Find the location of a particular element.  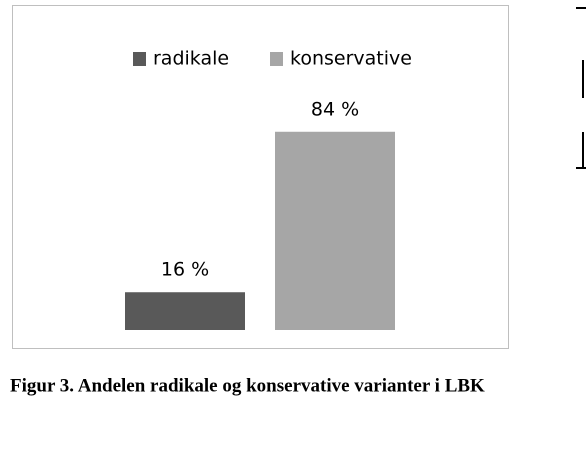

data-label: 16 % is located at coordinates (185, 270).